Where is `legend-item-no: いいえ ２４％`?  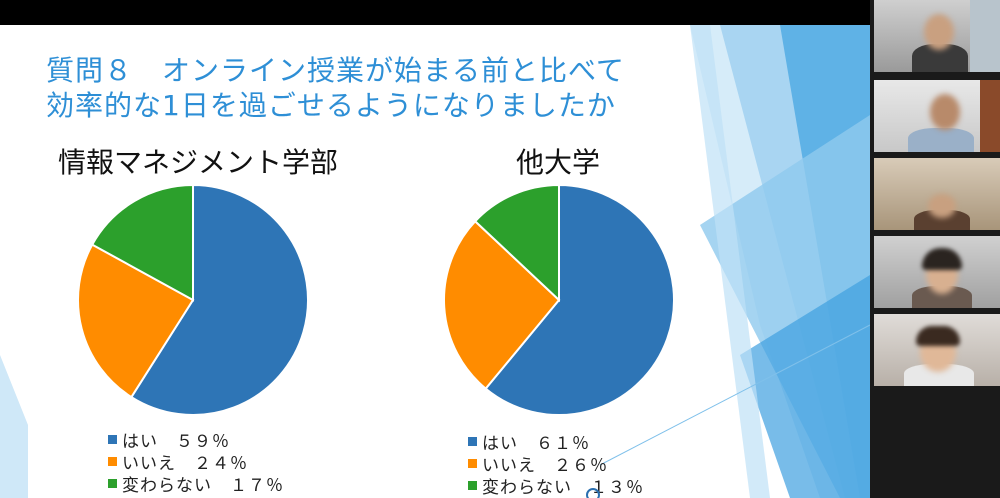 legend-item-no: いいえ ２４％ is located at coordinates (196, 462).